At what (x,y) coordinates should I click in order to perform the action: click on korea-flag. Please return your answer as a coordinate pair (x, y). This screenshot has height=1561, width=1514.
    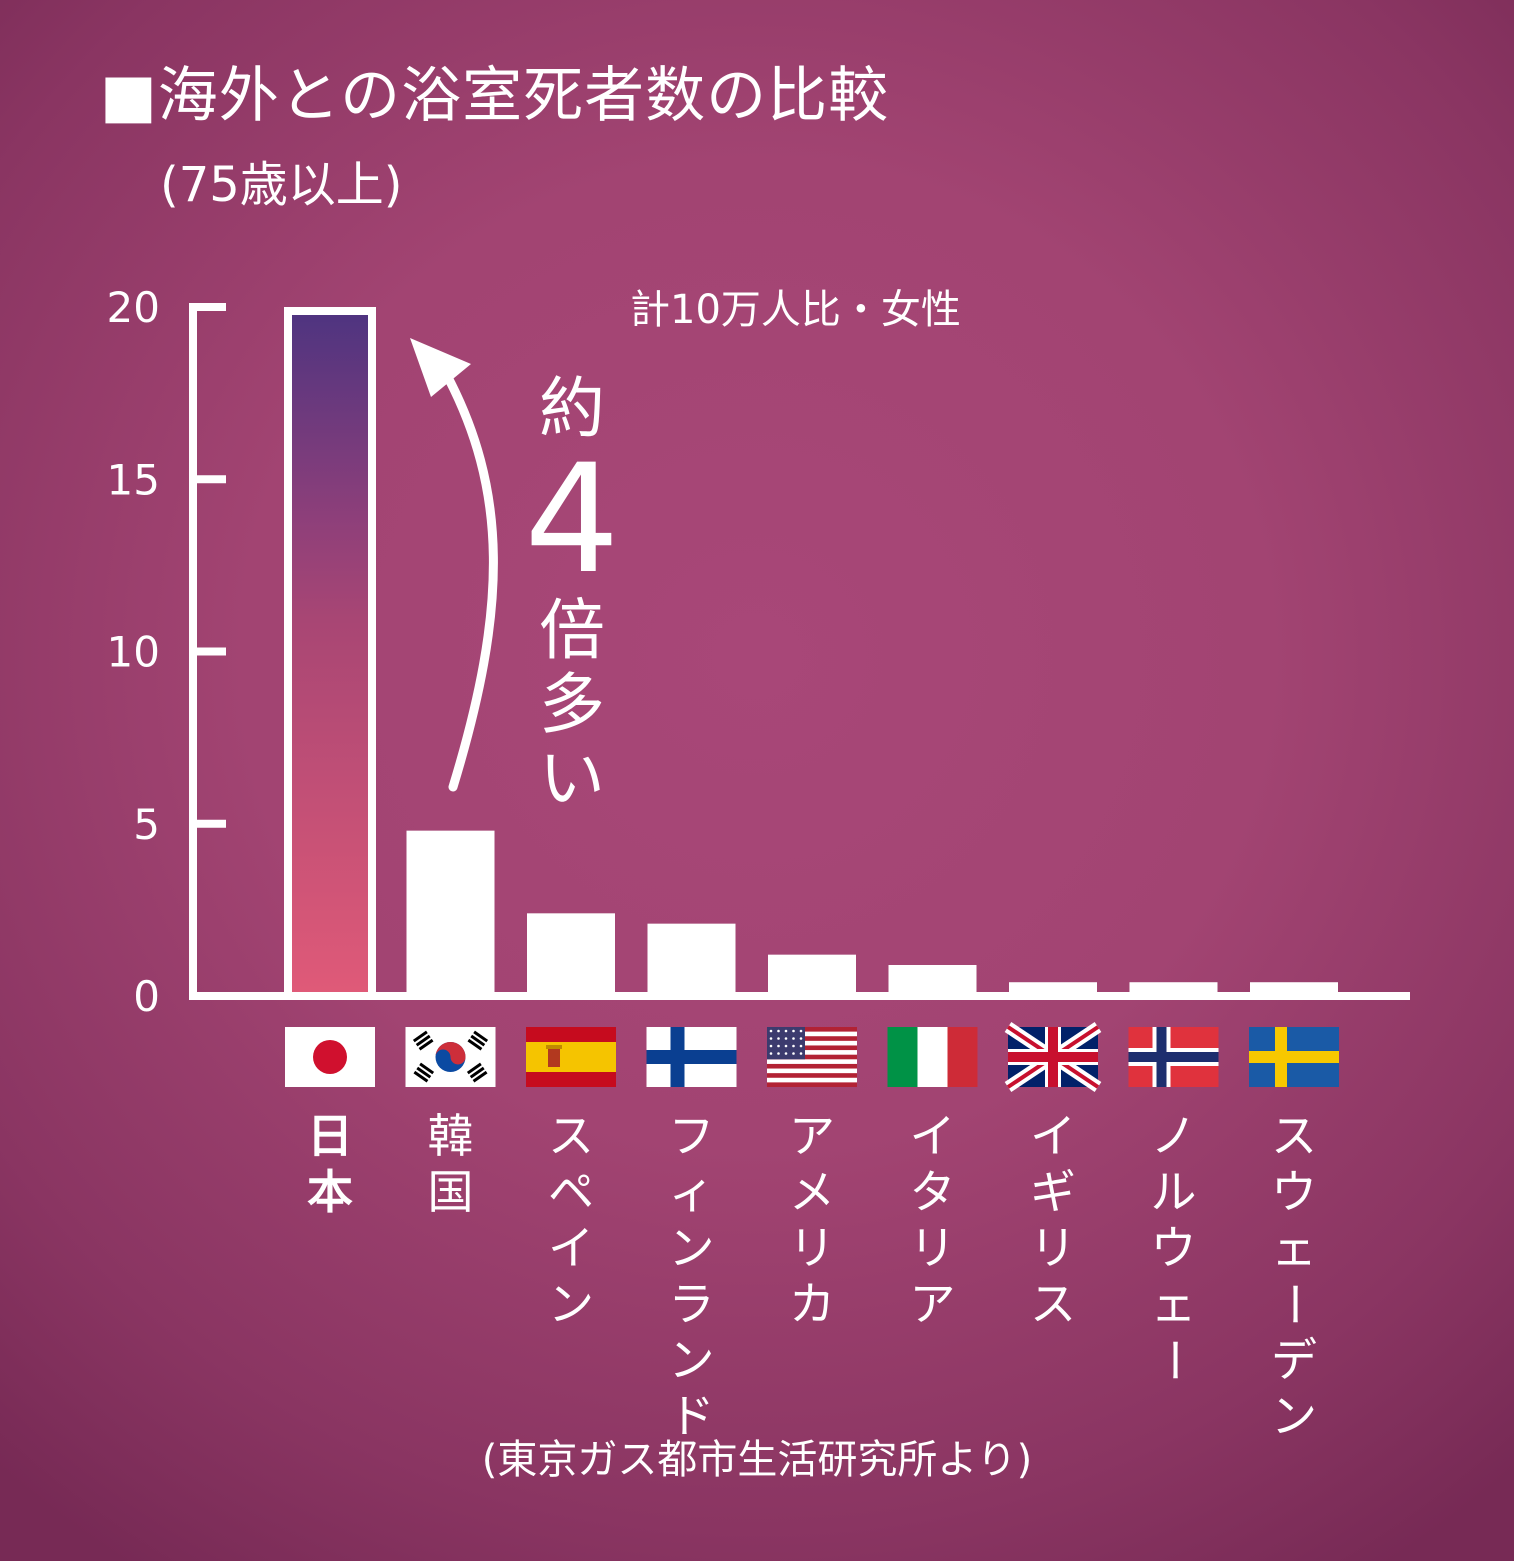
    Looking at the image, I should click on (450, 1057).